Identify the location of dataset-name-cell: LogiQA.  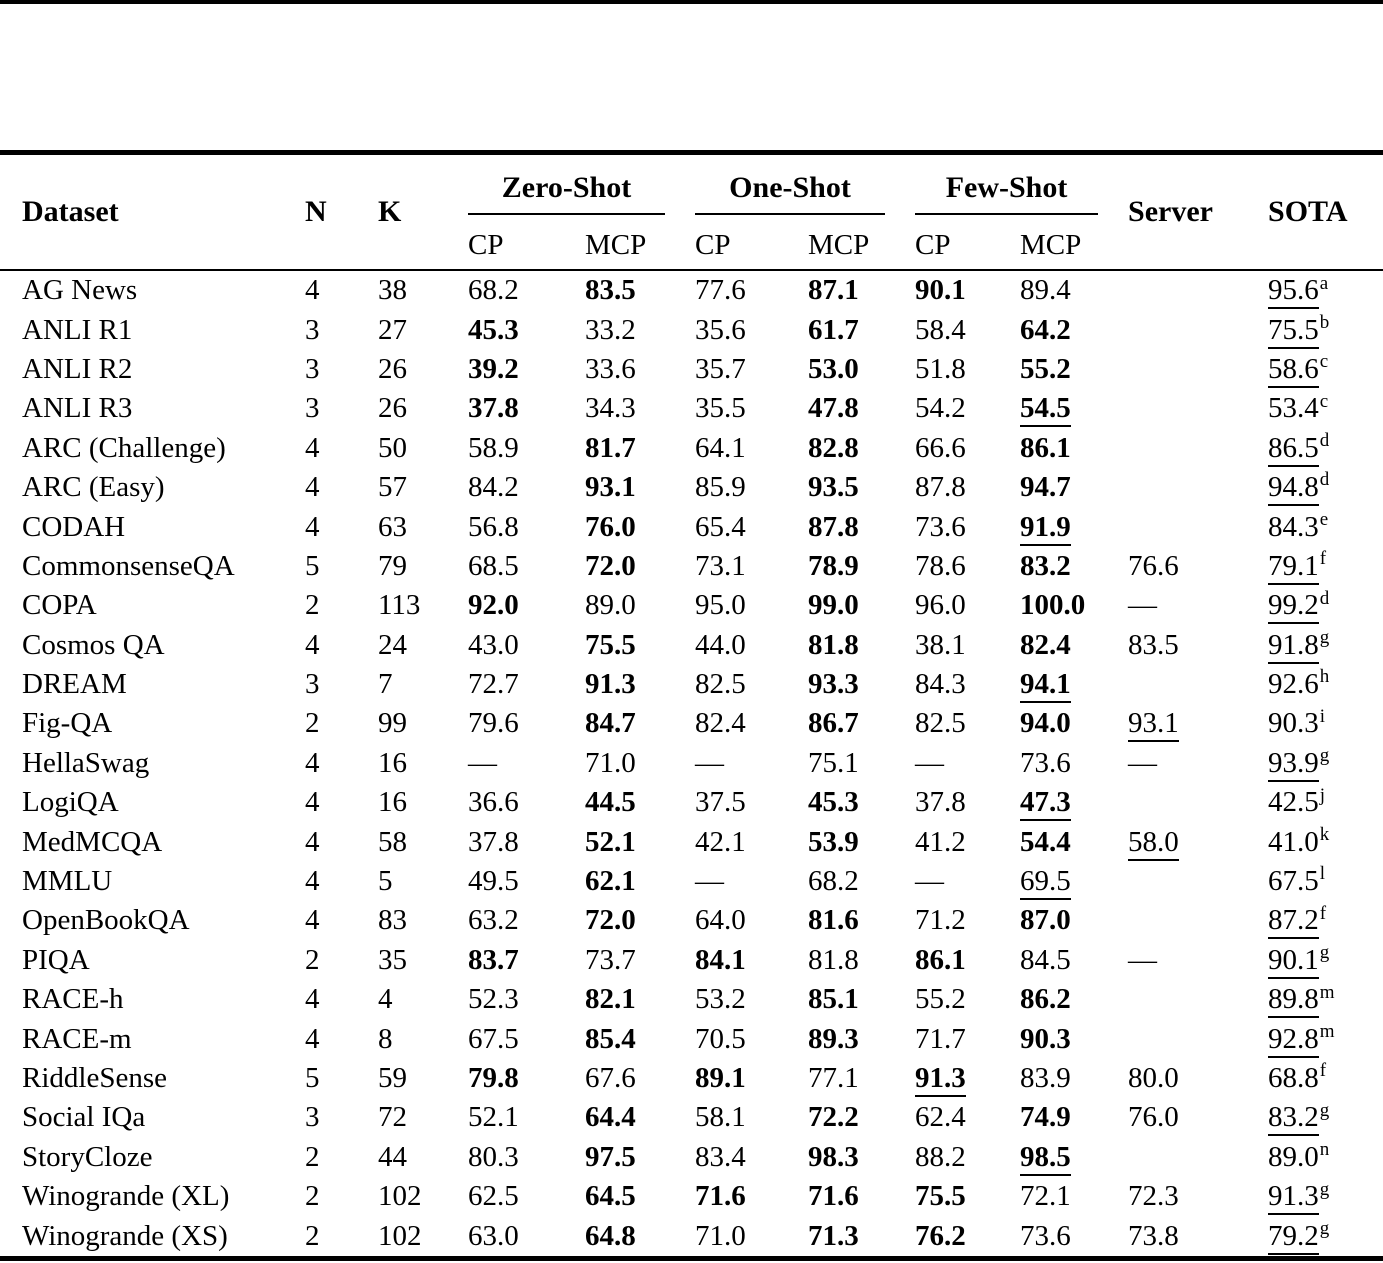
(152, 802).